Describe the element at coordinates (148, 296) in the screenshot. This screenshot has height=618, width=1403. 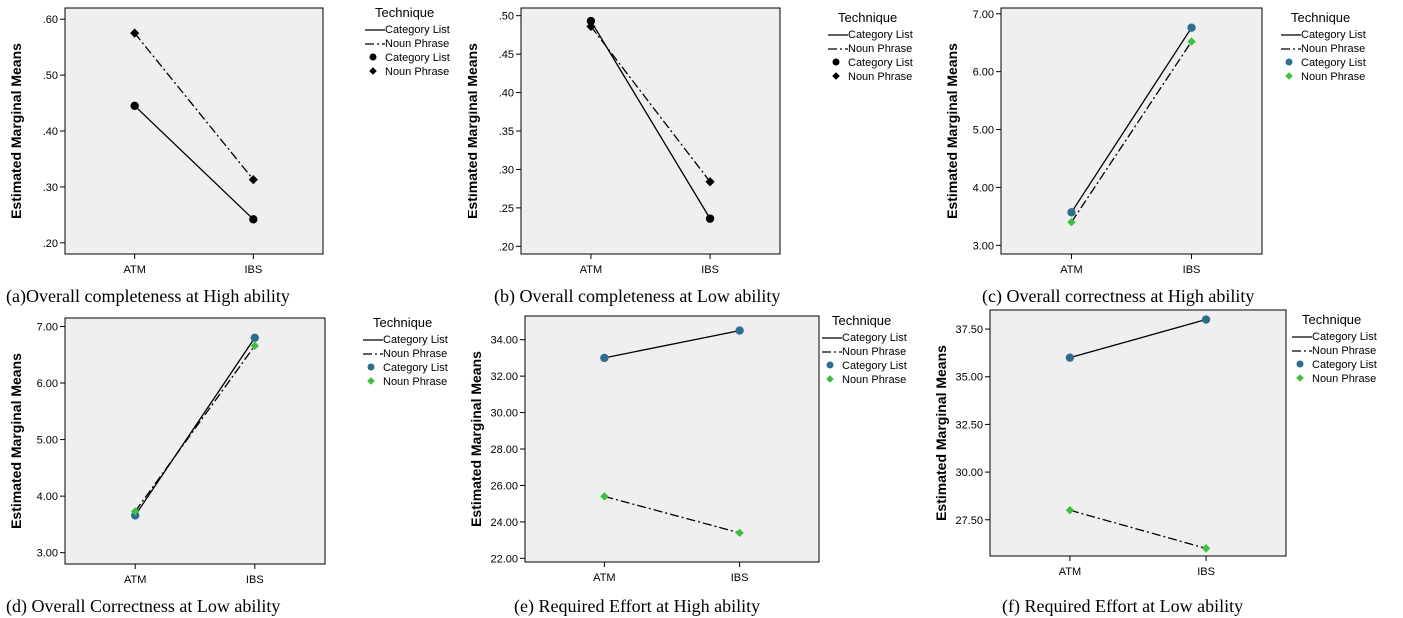
I see `caption-a: (a)Overall completeness at High ability` at that location.